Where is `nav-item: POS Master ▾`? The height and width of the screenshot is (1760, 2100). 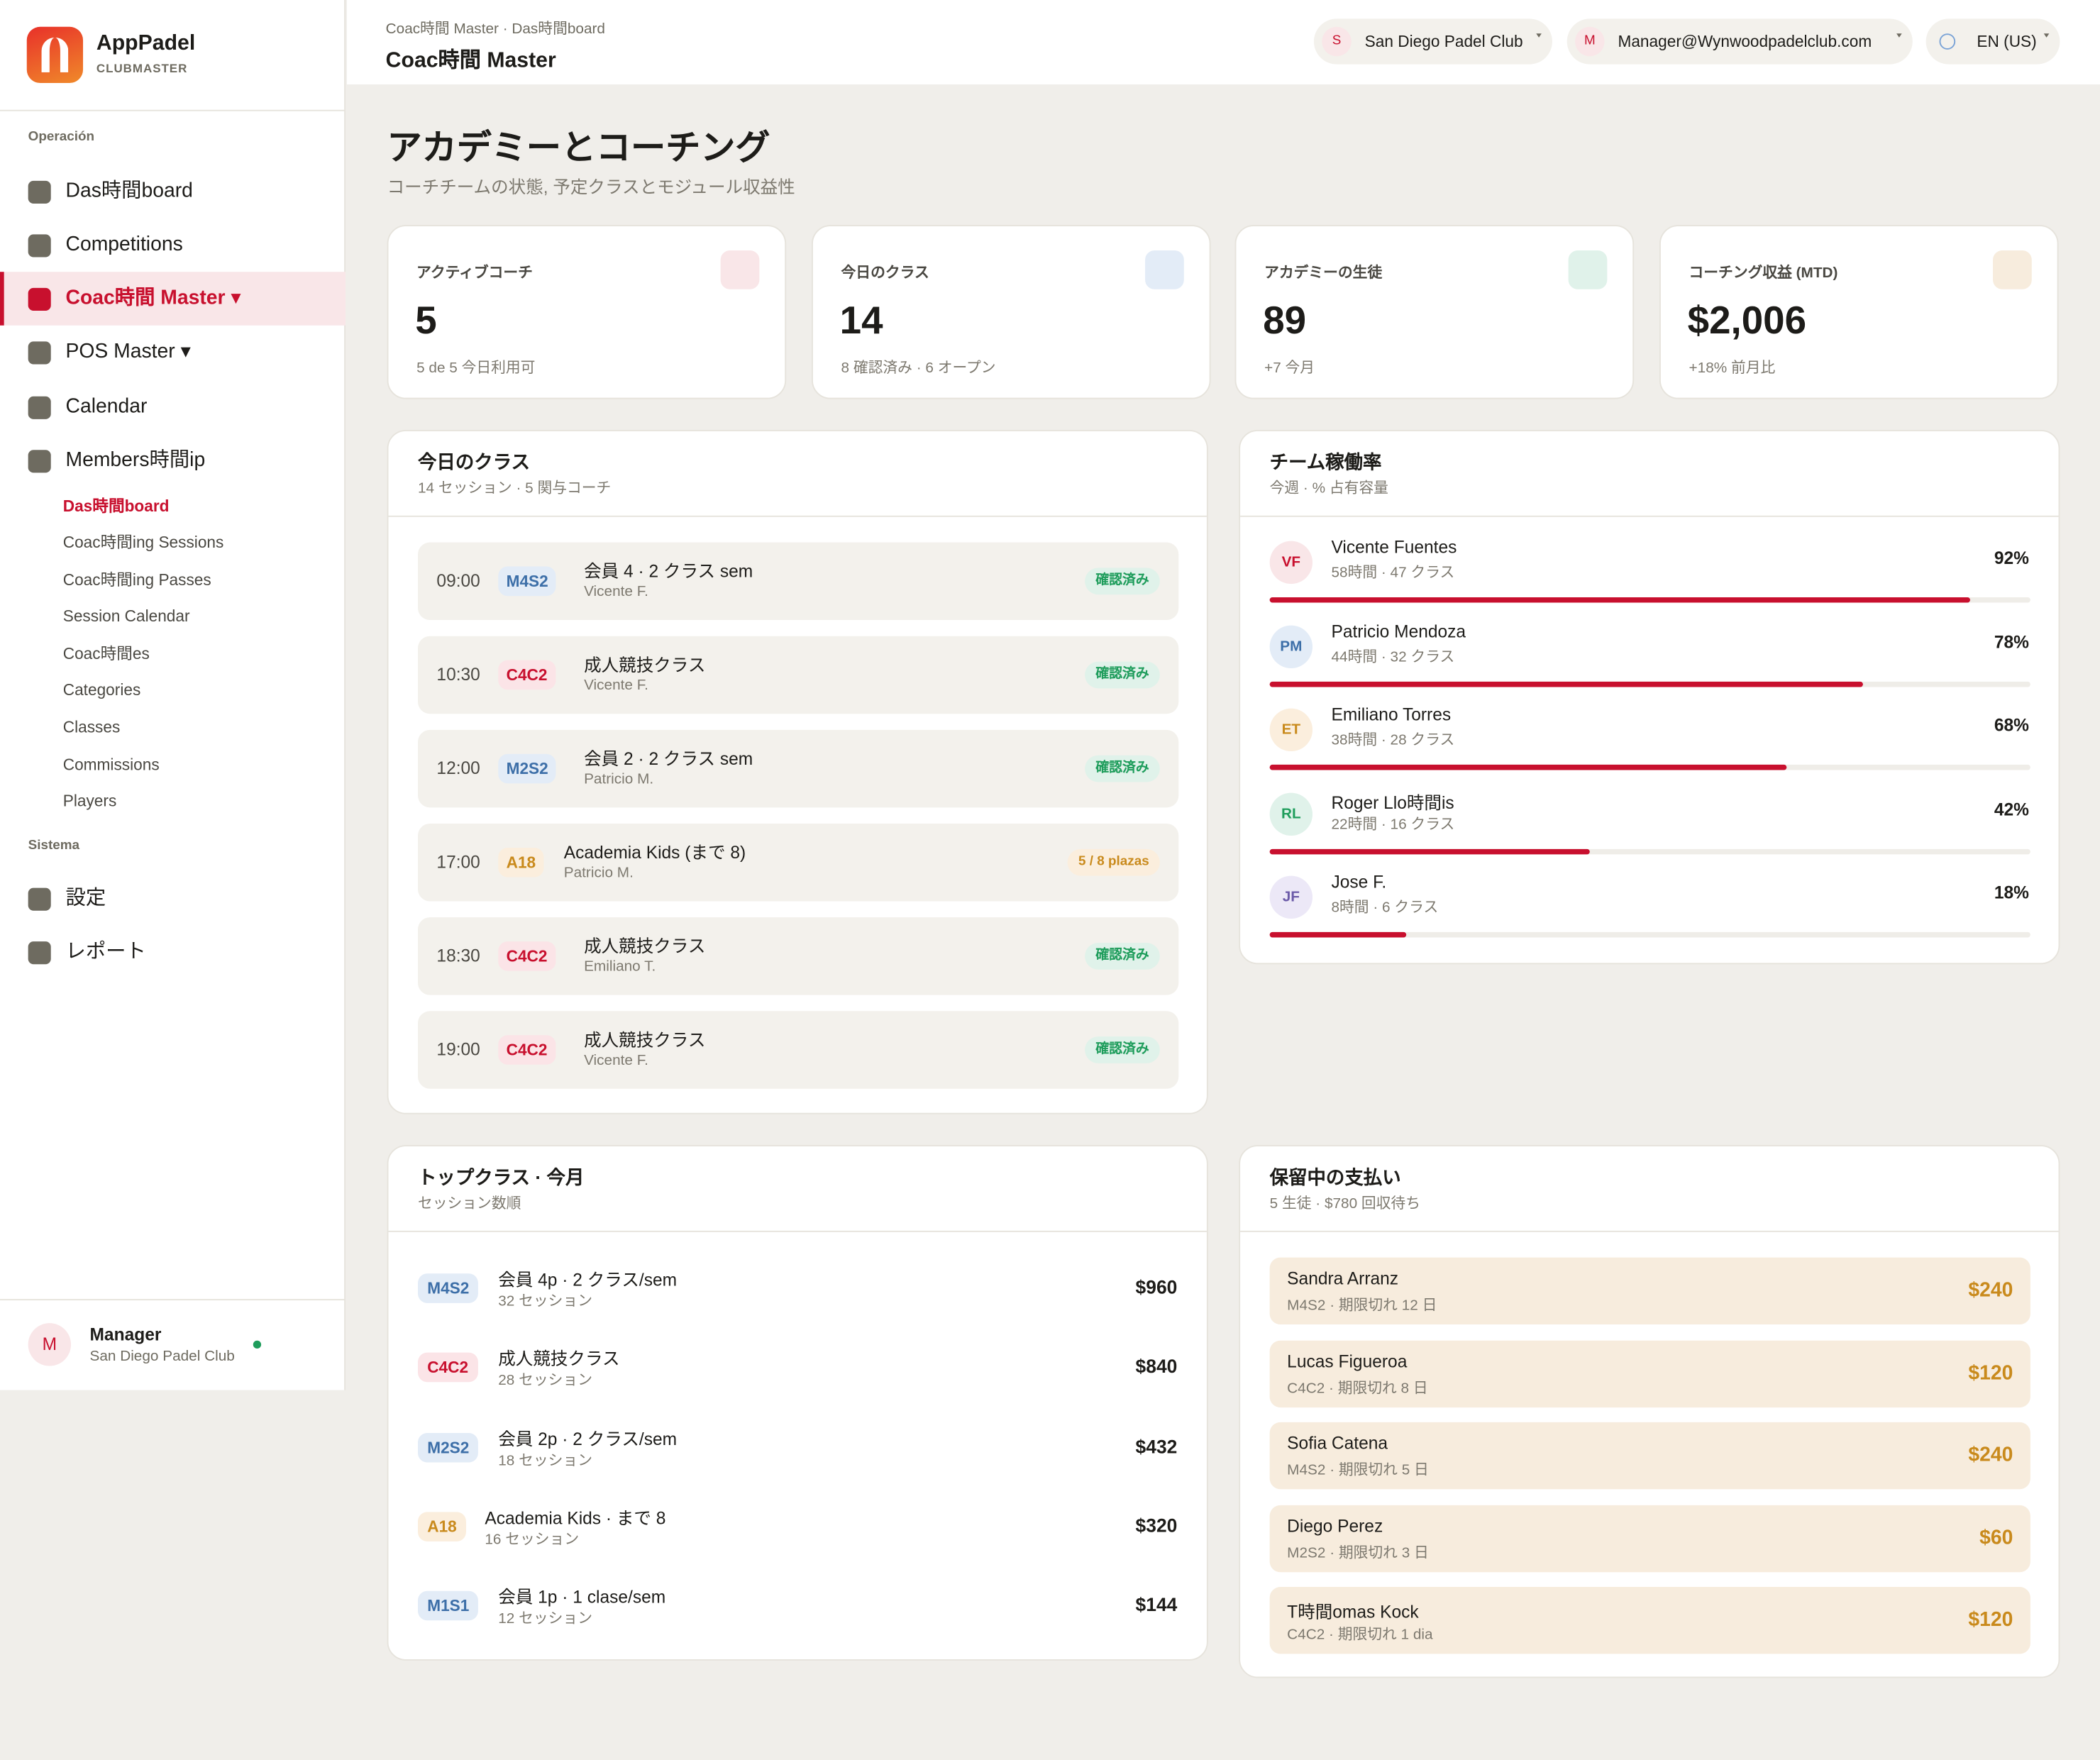
nav-item: POS Master ▾ is located at coordinates (128, 352).